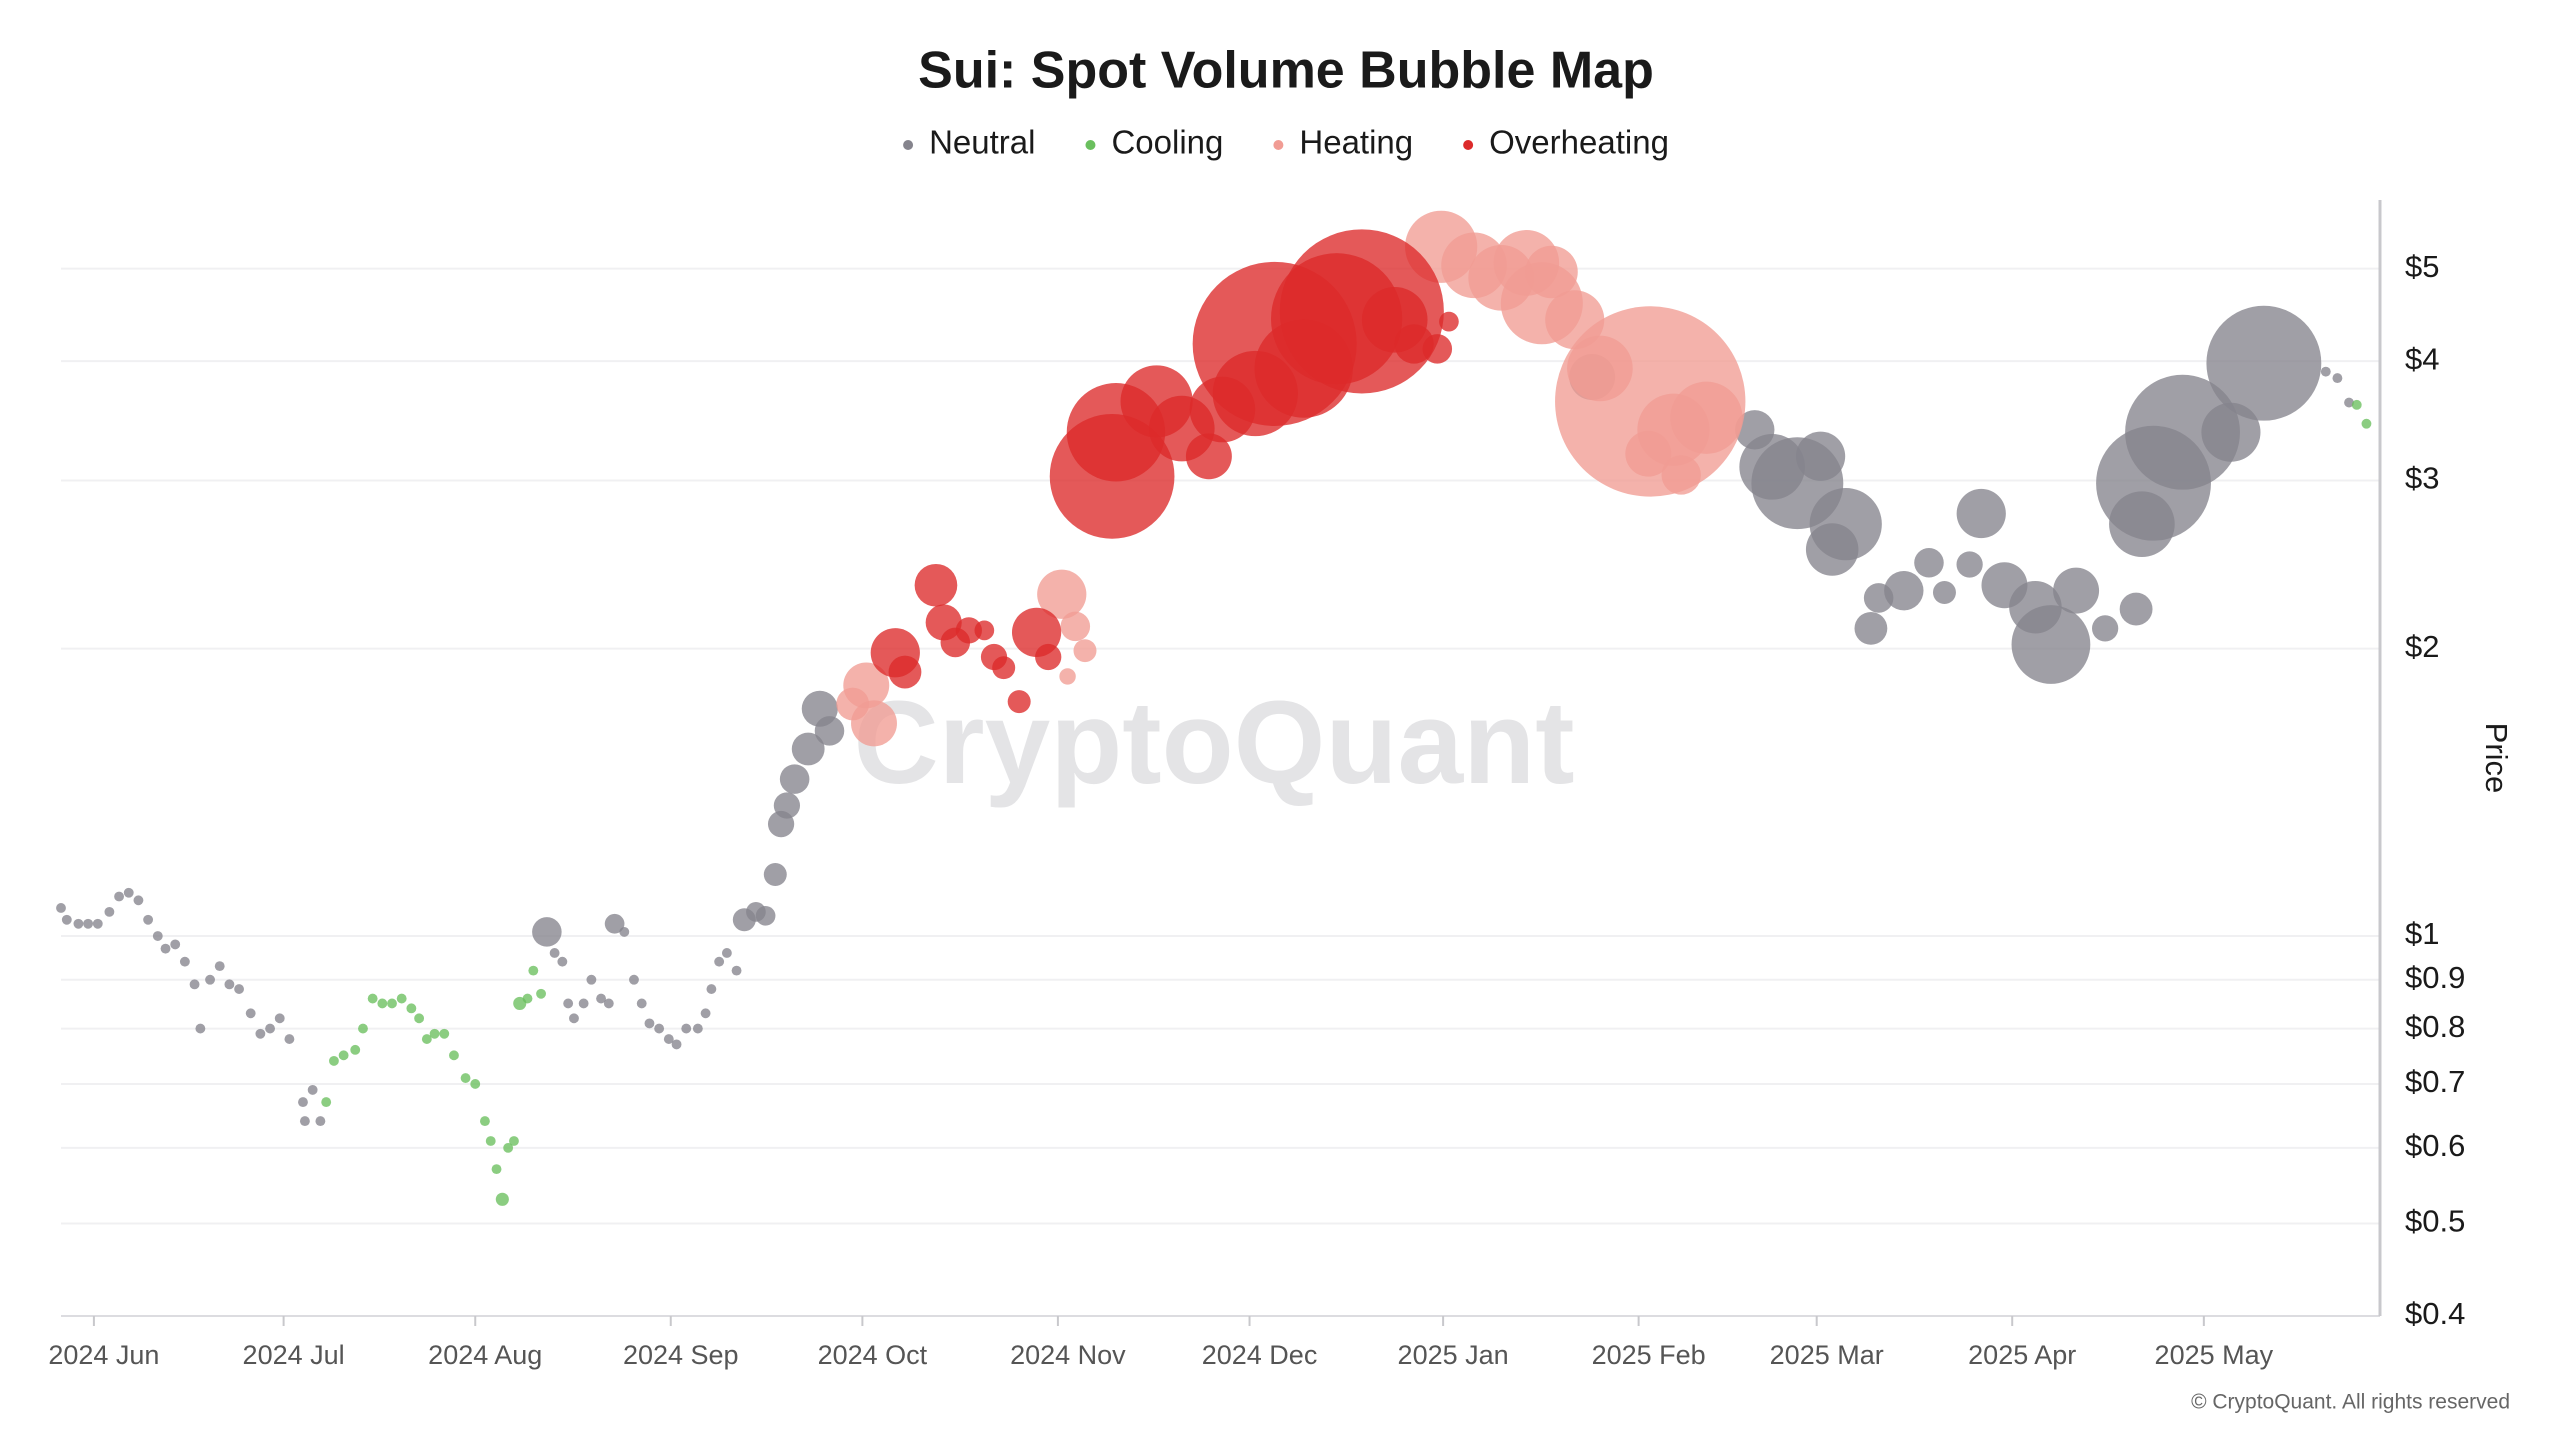 The image size is (2560, 1440). What do you see at coordinates (2422, 478) in the screenshot?
I see `y-tick-label: $3` at bounding box center [2422, 478].